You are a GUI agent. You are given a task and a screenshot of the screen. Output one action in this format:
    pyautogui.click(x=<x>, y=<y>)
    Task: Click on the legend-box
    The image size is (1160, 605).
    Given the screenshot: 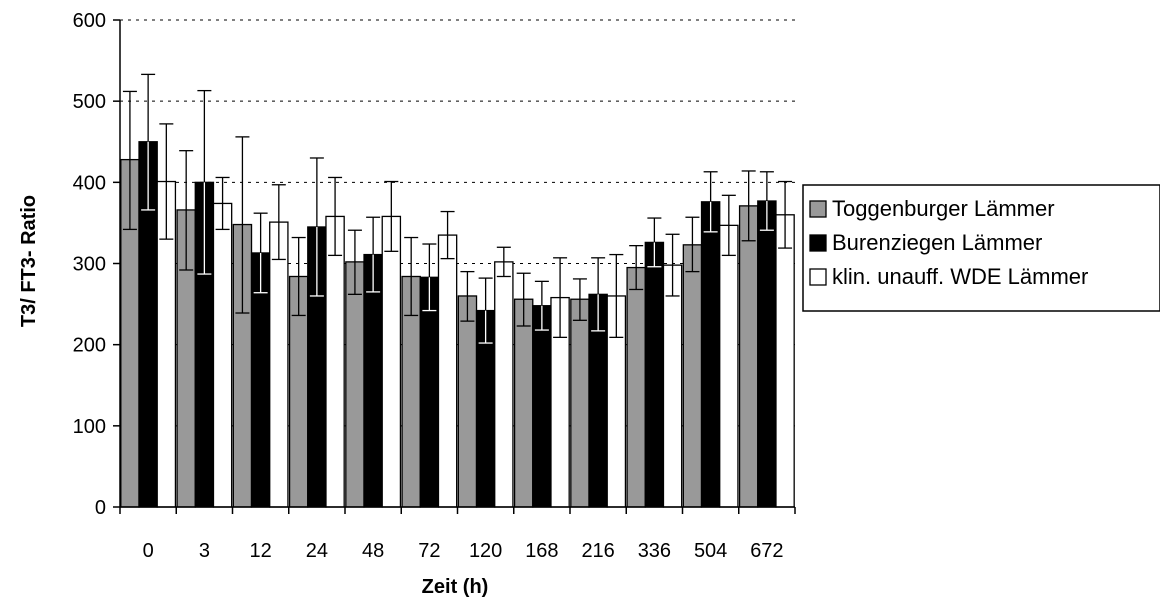 What is the action you would take?
    pyautogui.click(x=981, y=248)
    